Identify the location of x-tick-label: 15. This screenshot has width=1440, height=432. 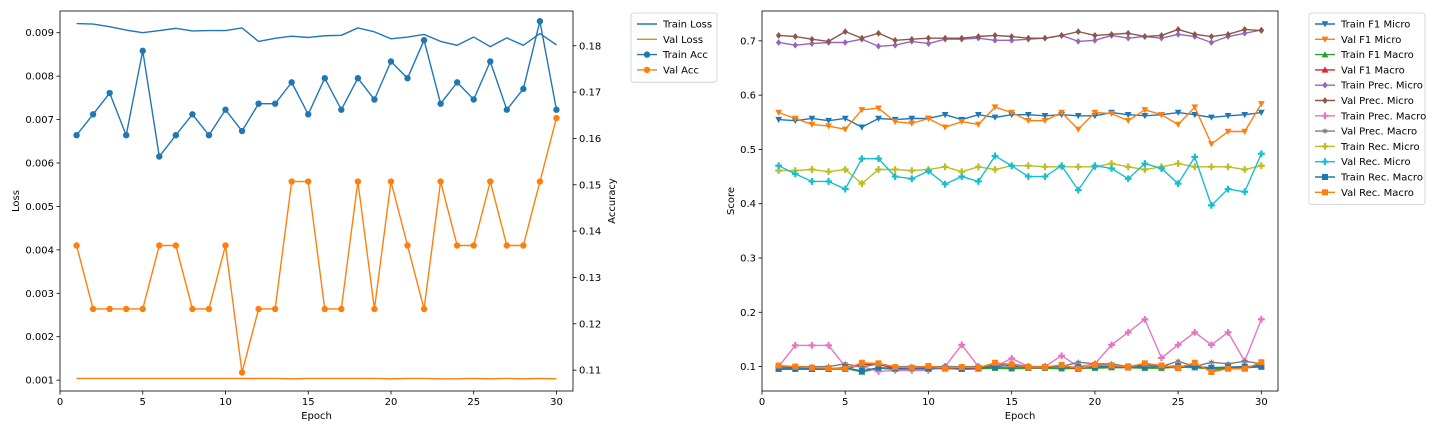
(1011, 402).